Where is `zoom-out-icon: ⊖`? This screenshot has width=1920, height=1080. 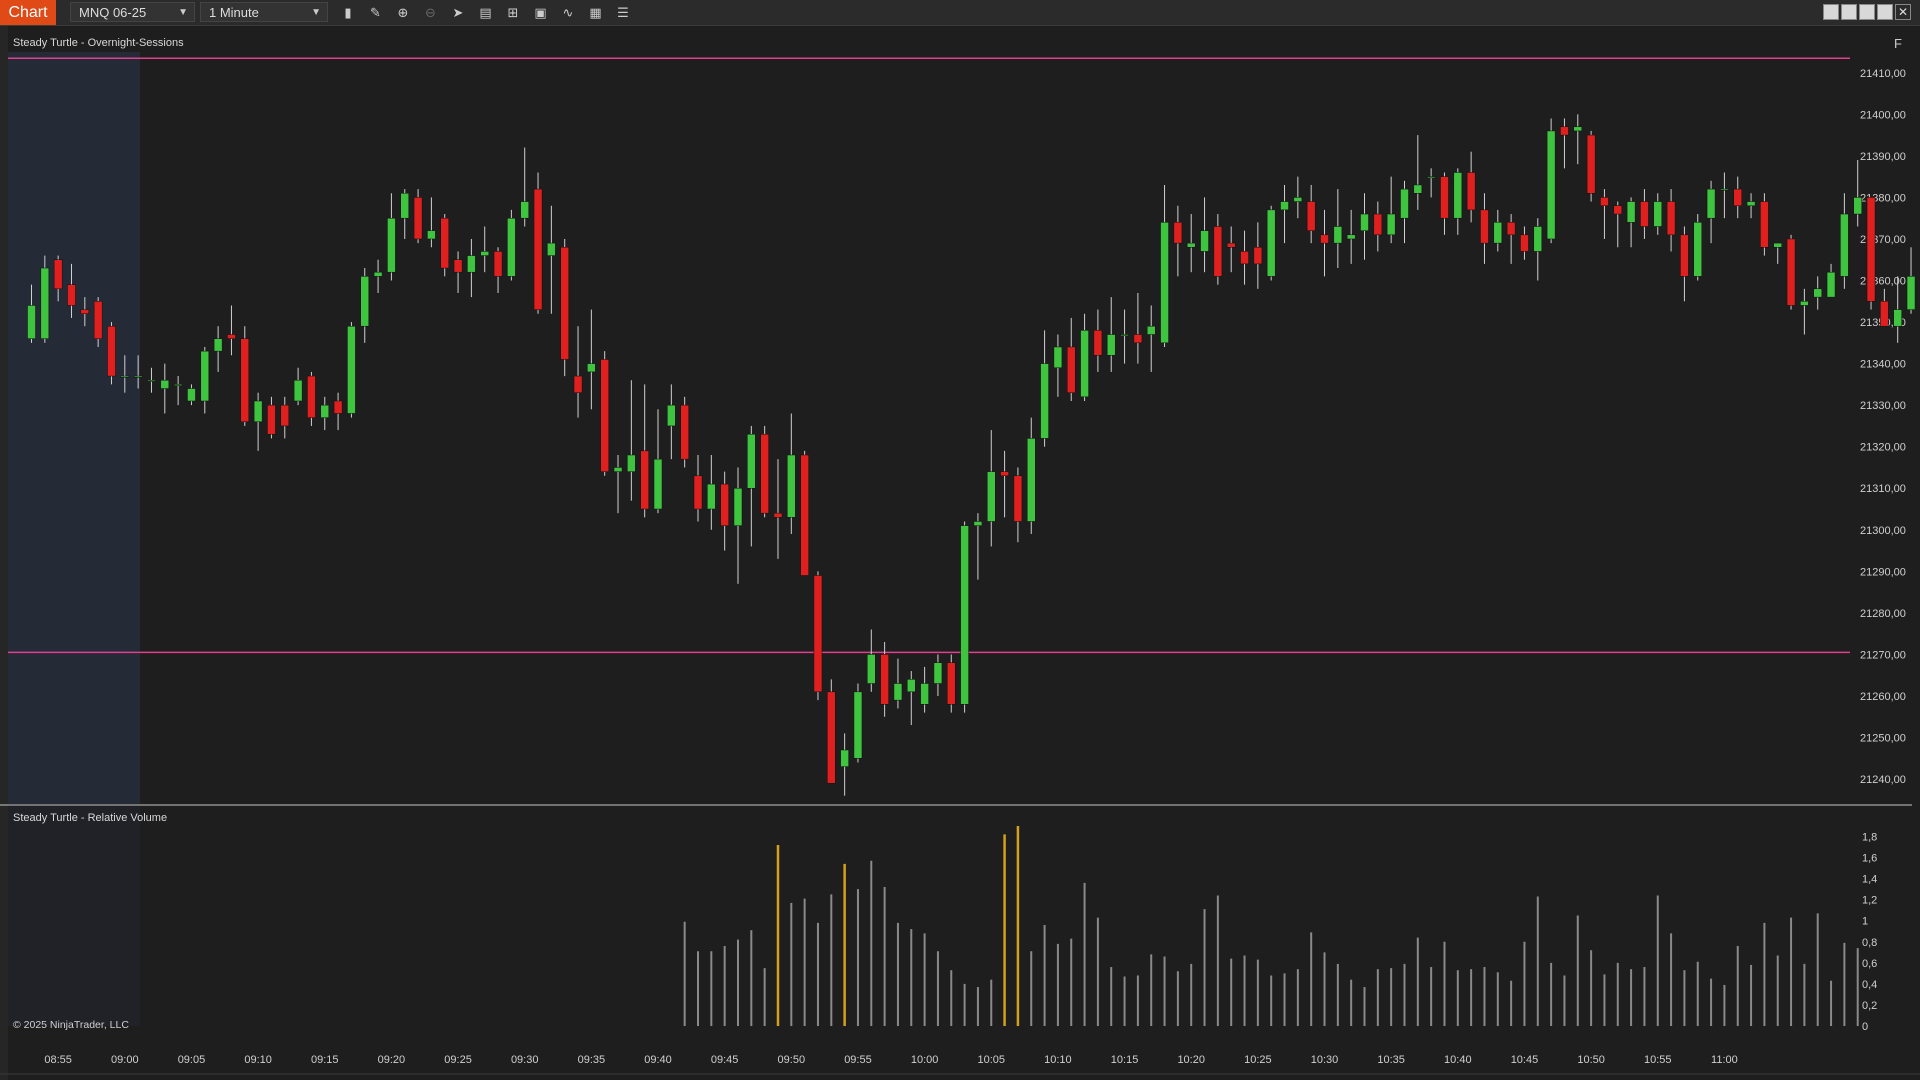 zoom-out-icon: ⊖ is located at coordinates (430, 12).